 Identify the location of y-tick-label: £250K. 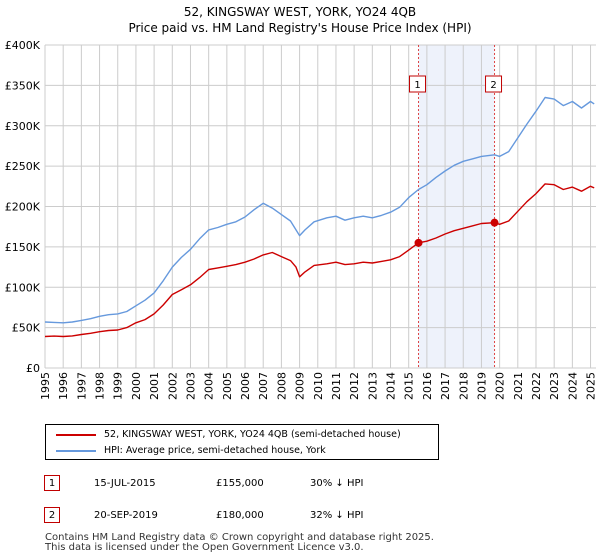
(23, 166).